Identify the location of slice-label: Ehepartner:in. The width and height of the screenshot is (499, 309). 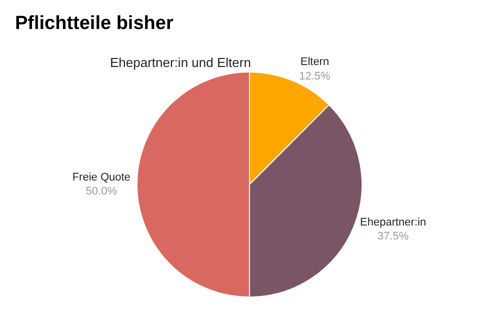
(393, 222).